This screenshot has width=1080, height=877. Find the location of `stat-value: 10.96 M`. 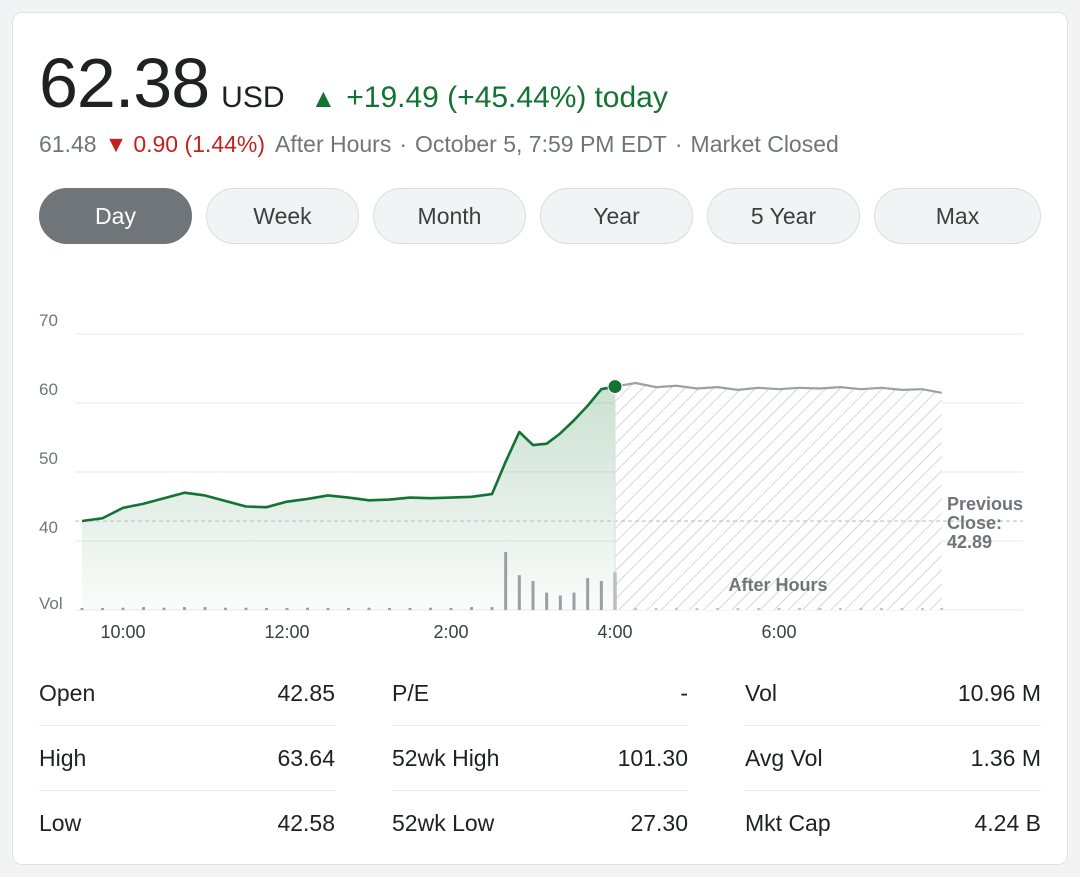

stat-value: 10.96 M is located at coordinates (999, 692).